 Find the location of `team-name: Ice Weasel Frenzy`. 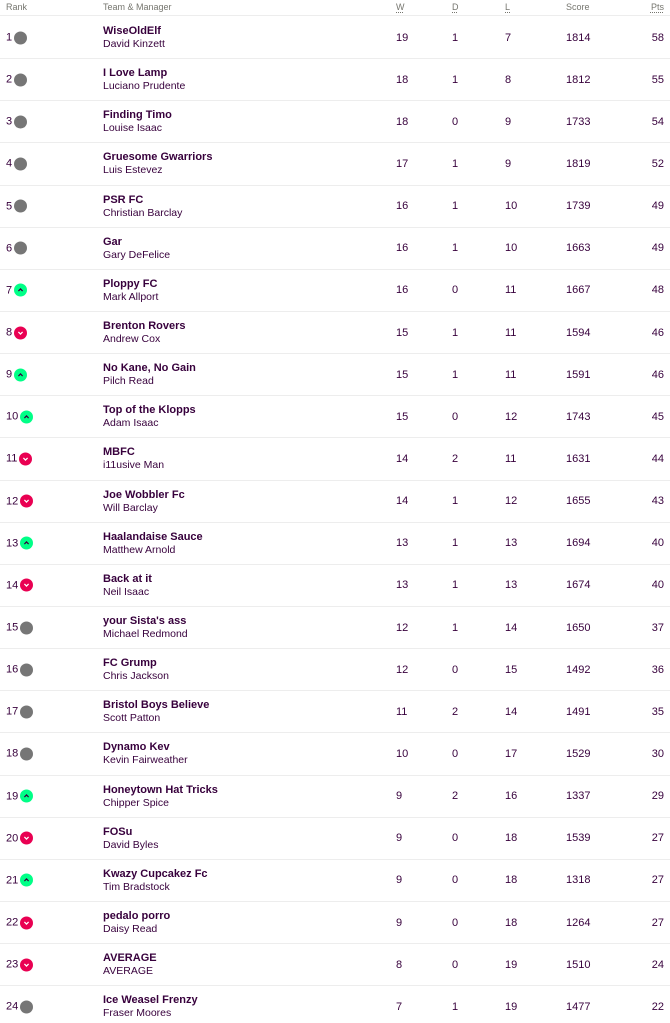

team-name: Ice Weasel Frenzy is located at coordinates (150, 1000).